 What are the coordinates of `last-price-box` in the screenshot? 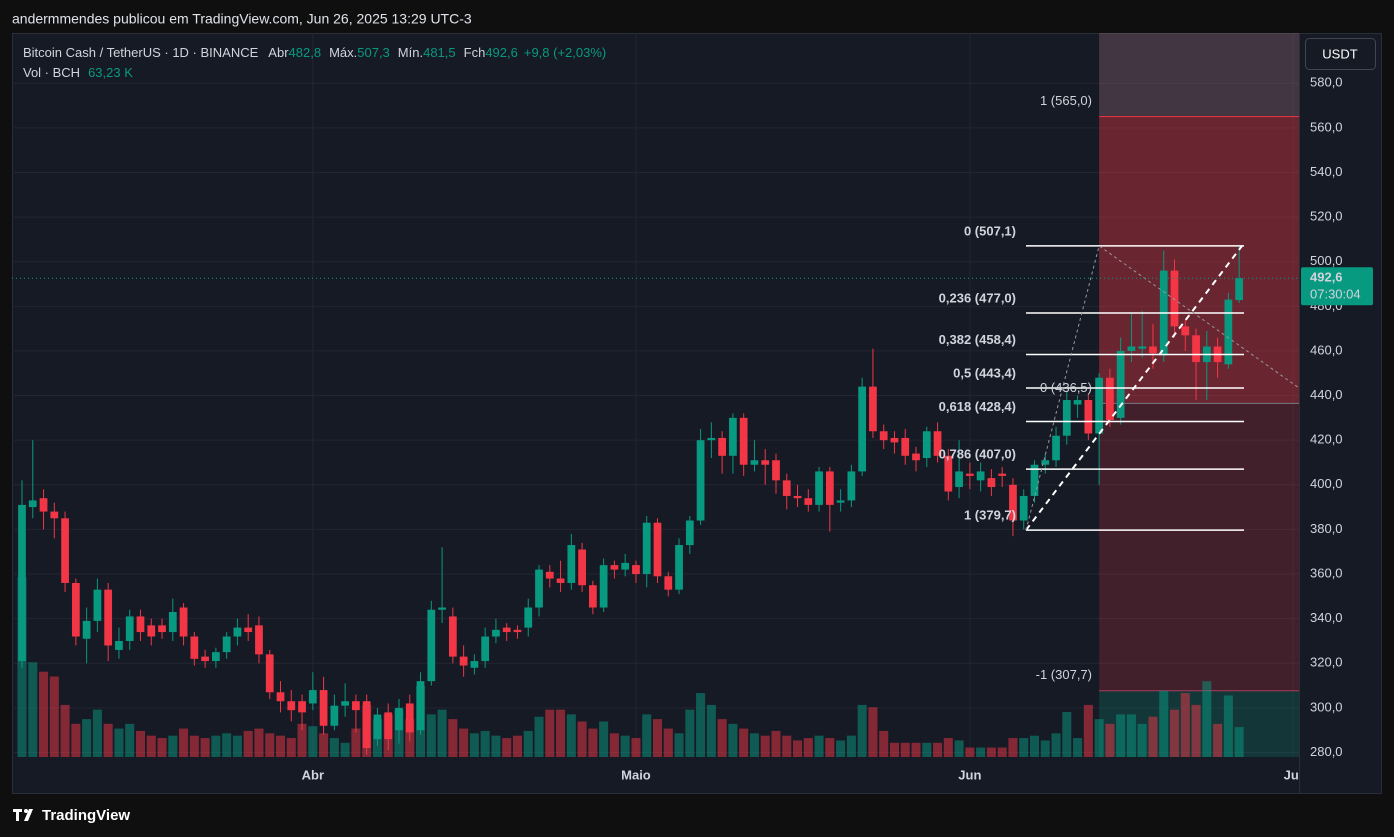 It's located at (1337, 286).